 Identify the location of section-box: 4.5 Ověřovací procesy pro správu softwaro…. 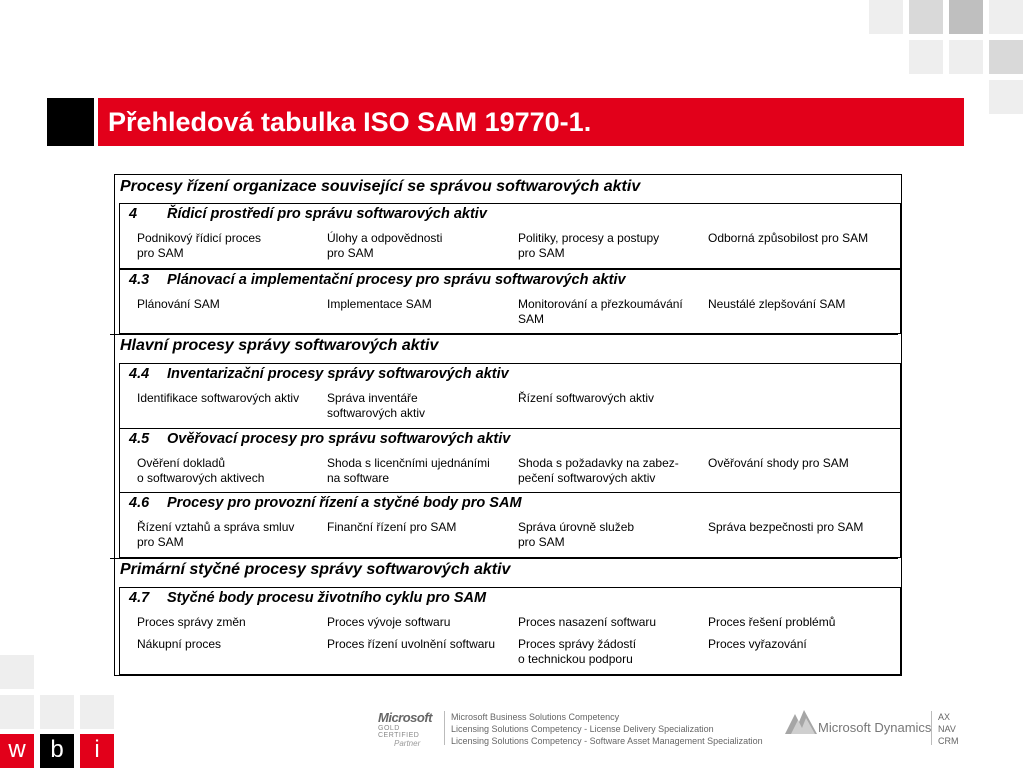
(510, 460).